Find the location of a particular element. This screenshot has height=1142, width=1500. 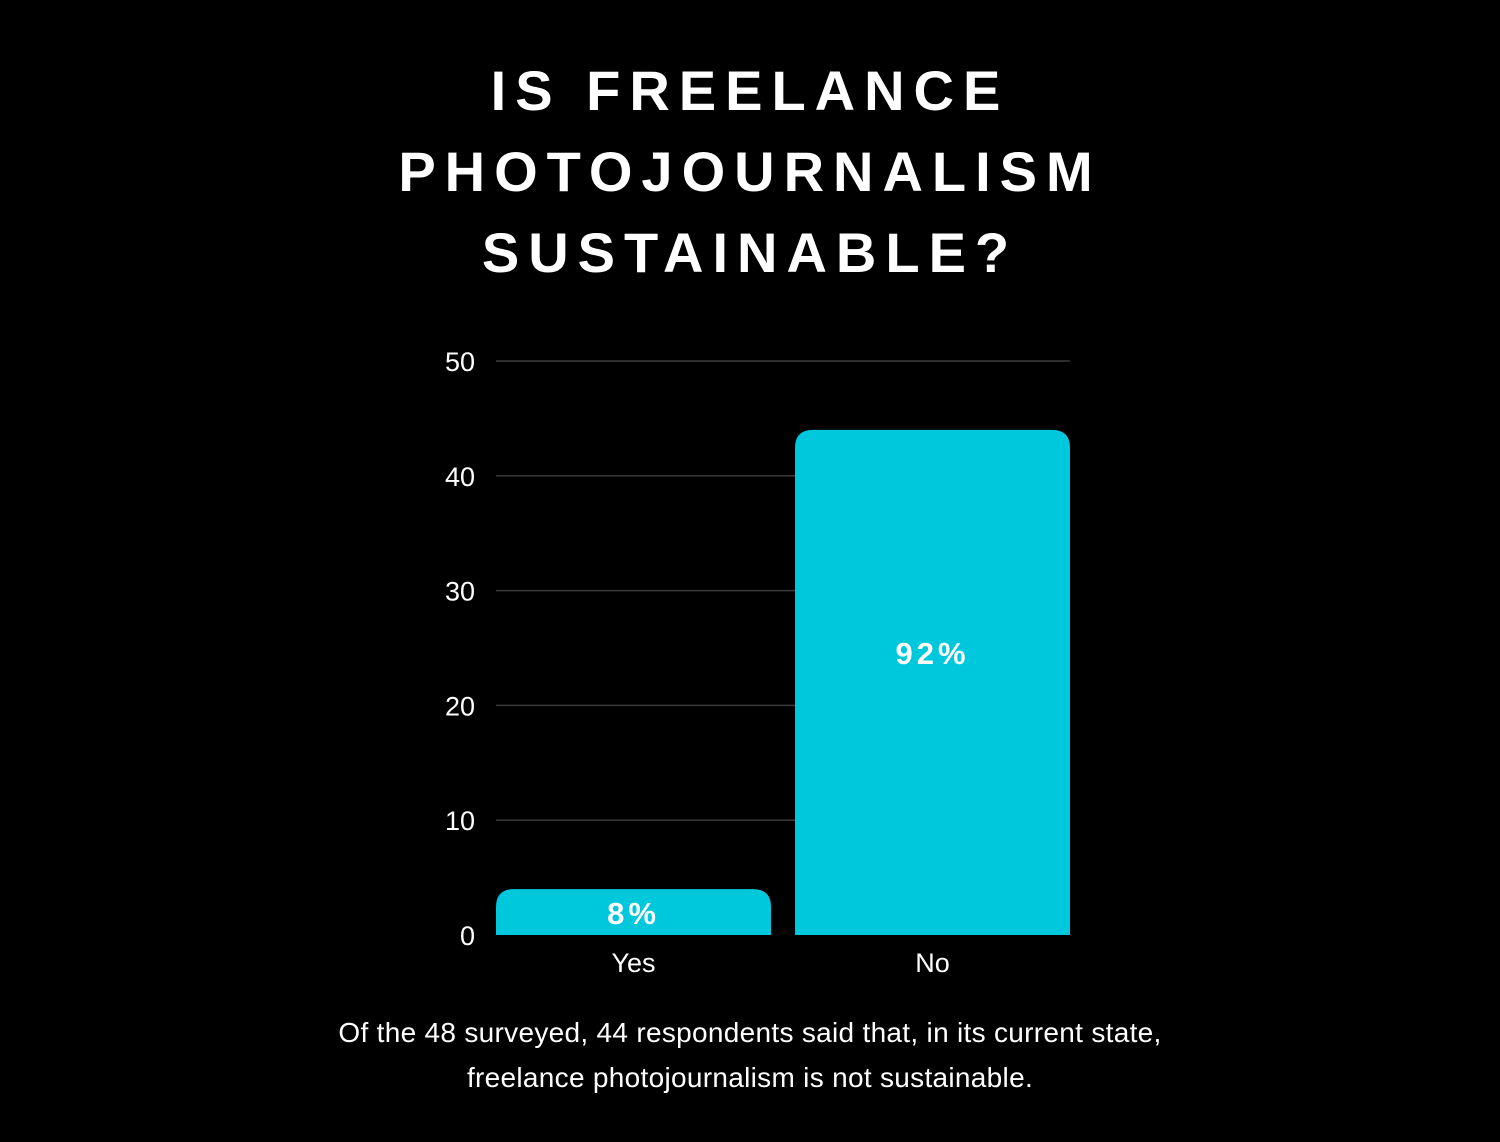

y-tick-label: 30 is located at coordinates (460, 592).